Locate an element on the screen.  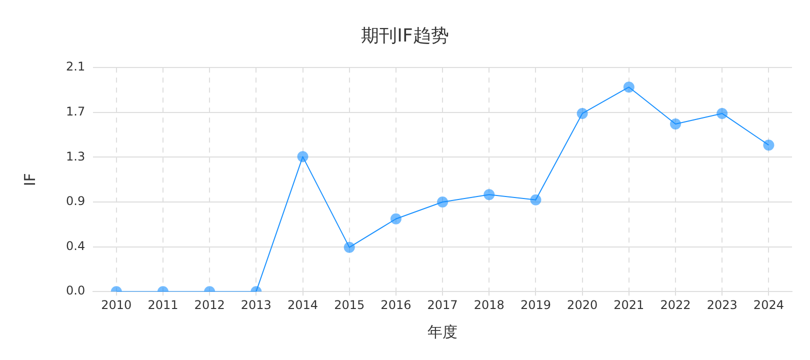
x-axis-title: 年度 is located at coordinates (443, 331).